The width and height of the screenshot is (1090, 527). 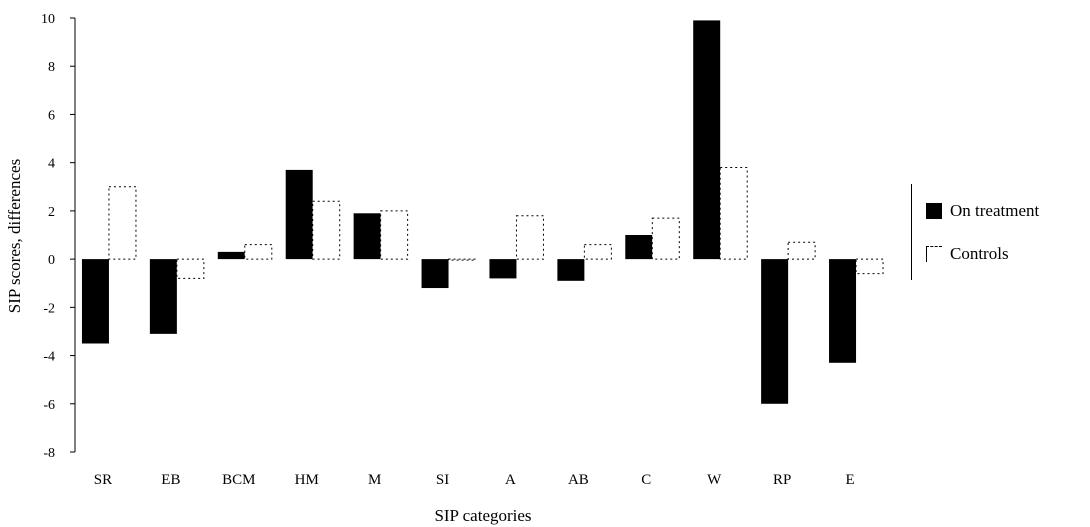 I want to click on bar-on-treatment-eb, so click(x=163, y=296).